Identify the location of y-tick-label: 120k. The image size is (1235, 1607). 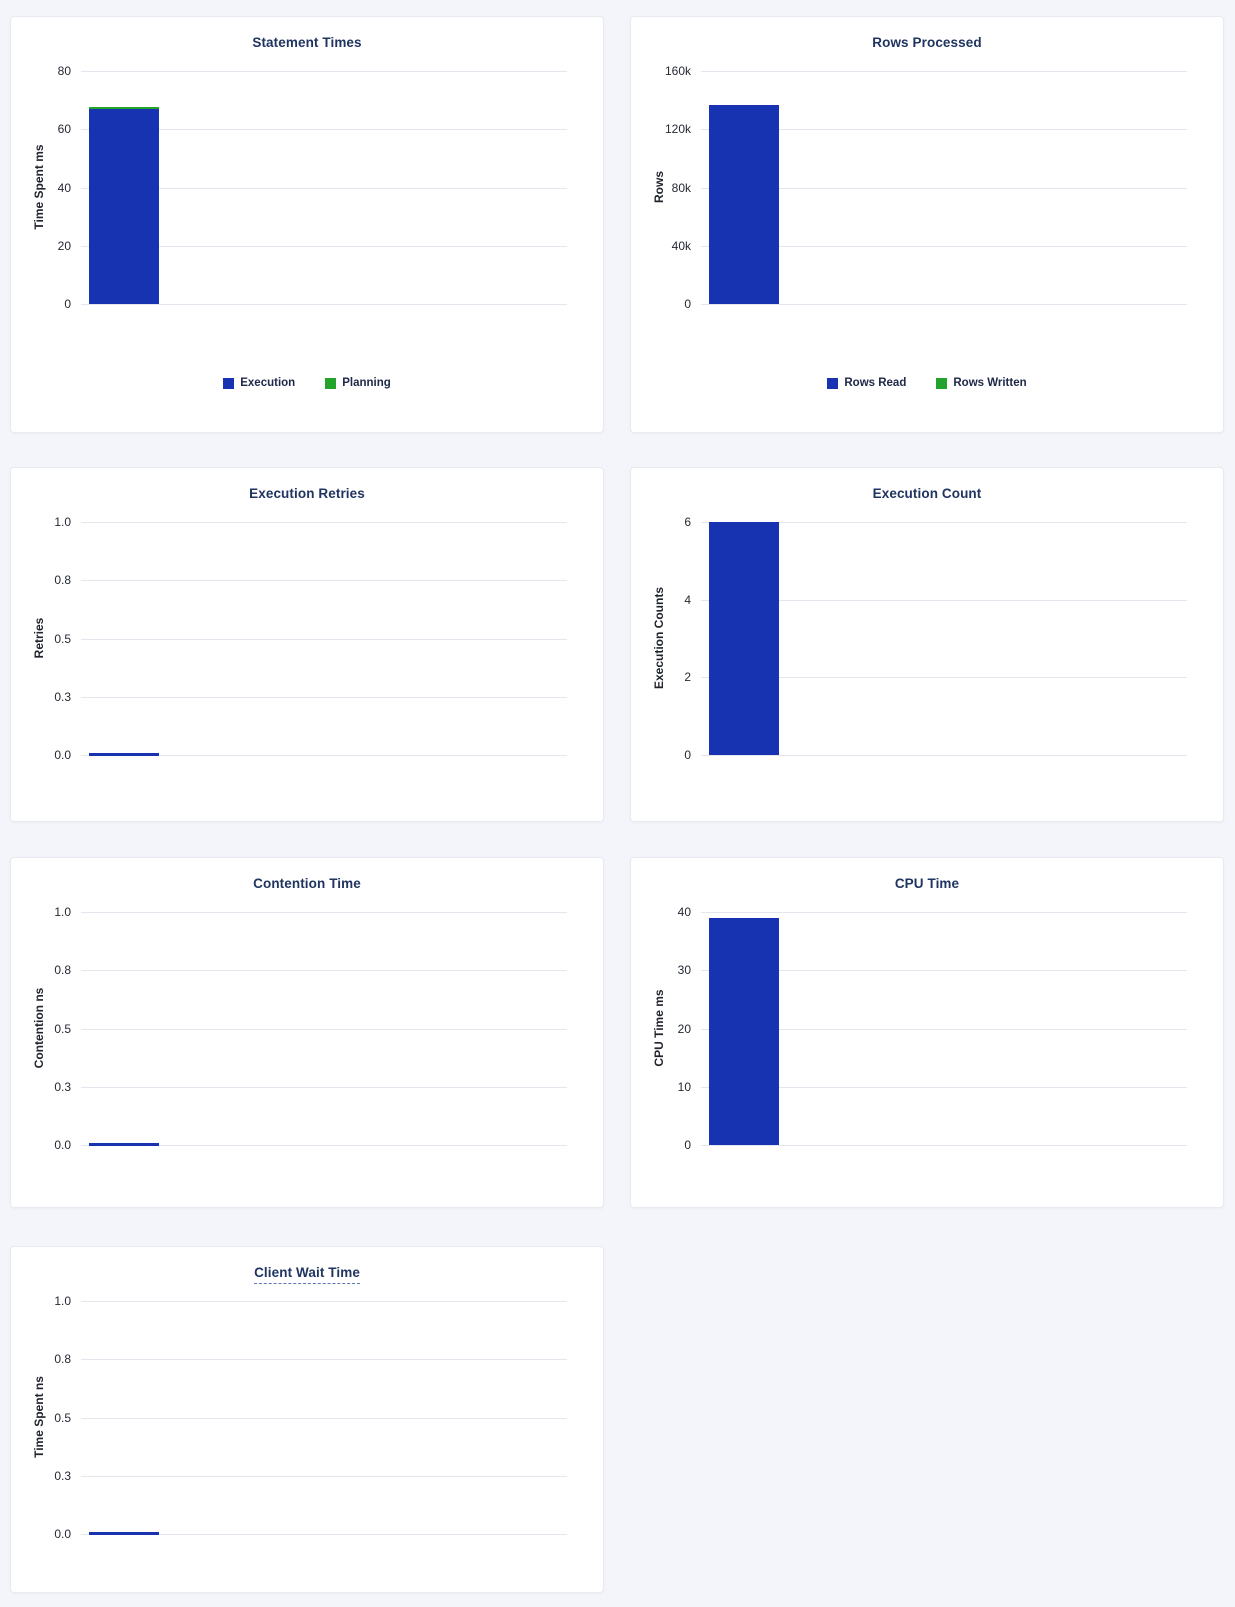
(677, 129).